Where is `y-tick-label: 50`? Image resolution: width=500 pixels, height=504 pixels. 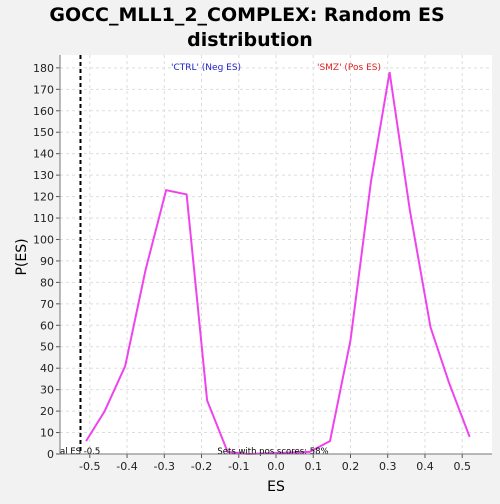
y-tick-label: 50 is located at coordinates (47, 347).